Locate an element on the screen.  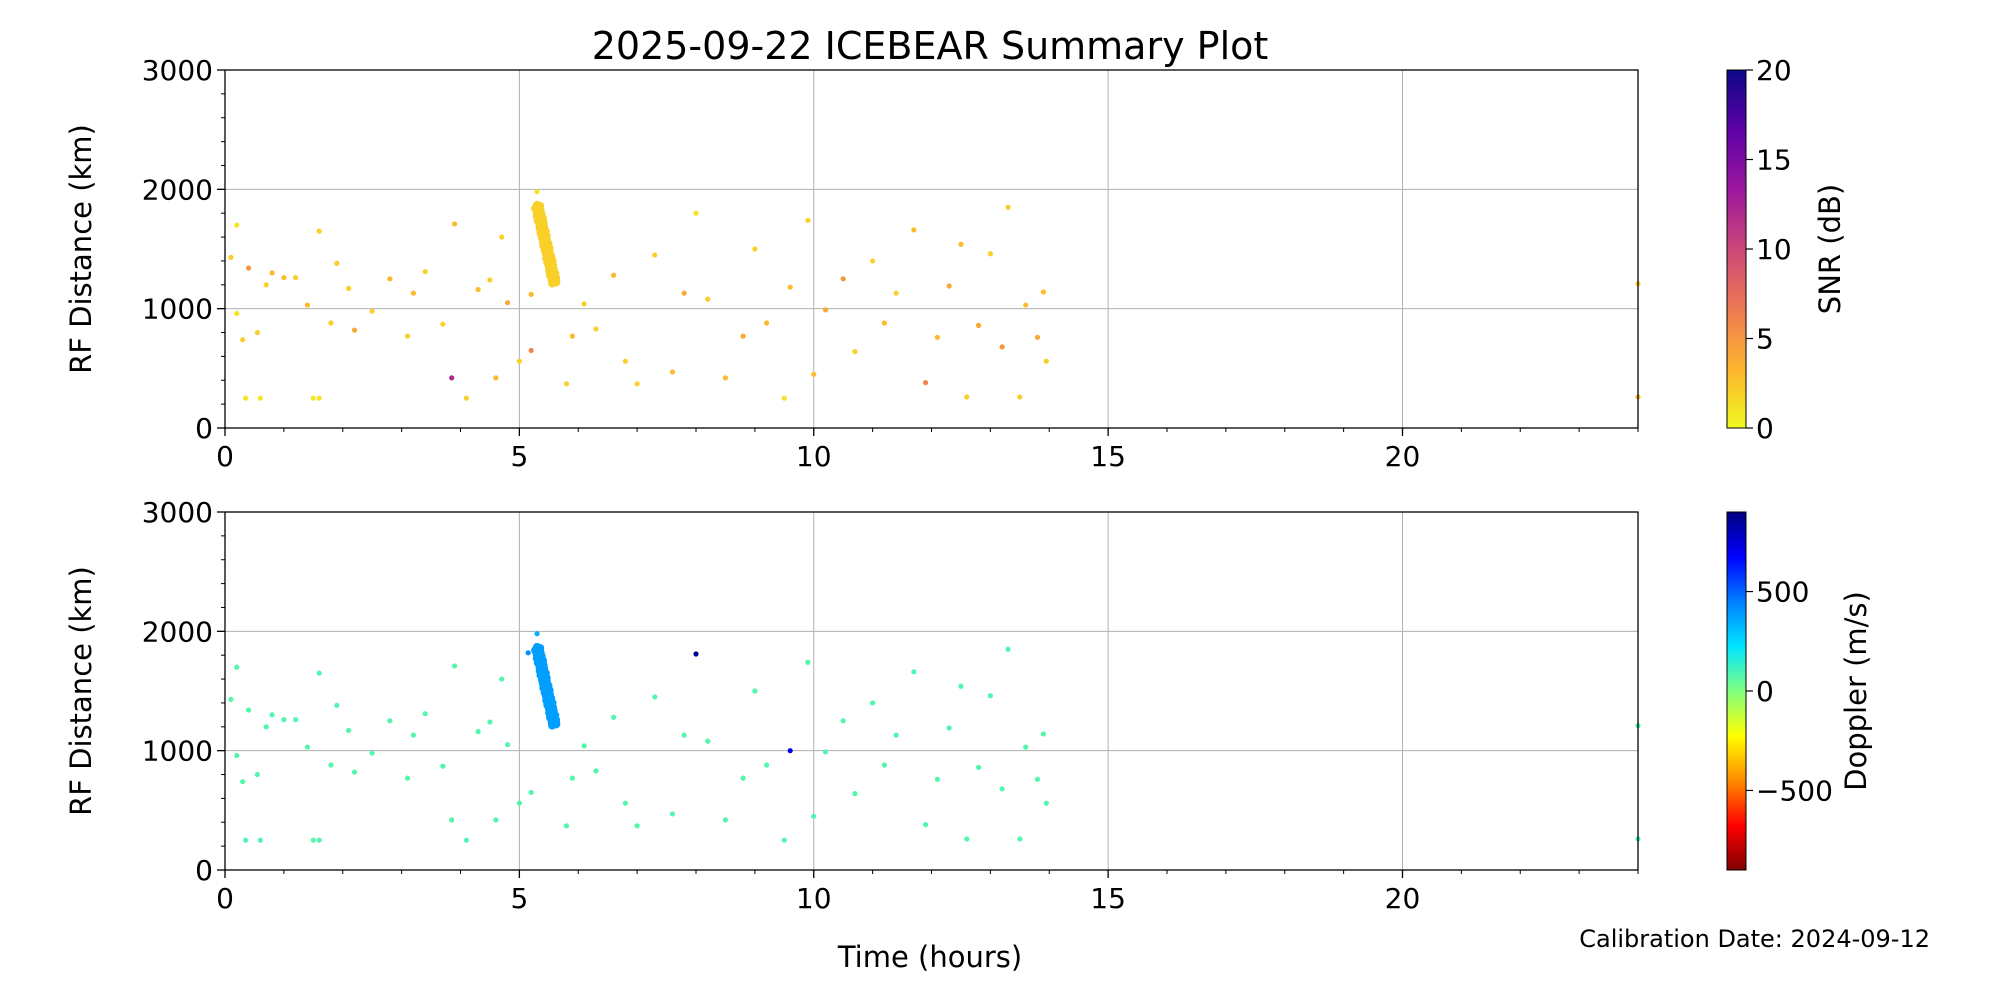
y-tick-label: 3000 is located at coordinates (177, 512).